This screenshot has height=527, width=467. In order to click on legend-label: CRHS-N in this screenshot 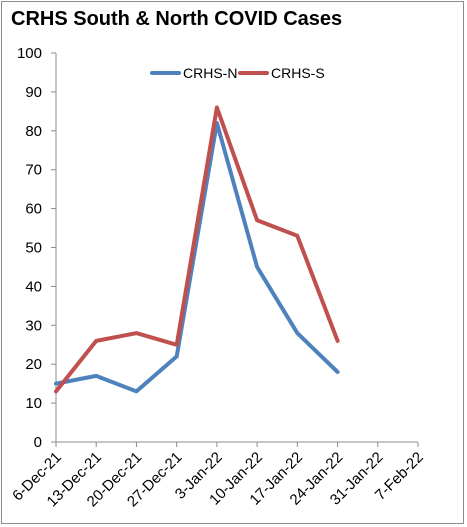, I will do `click(210, 73)`.